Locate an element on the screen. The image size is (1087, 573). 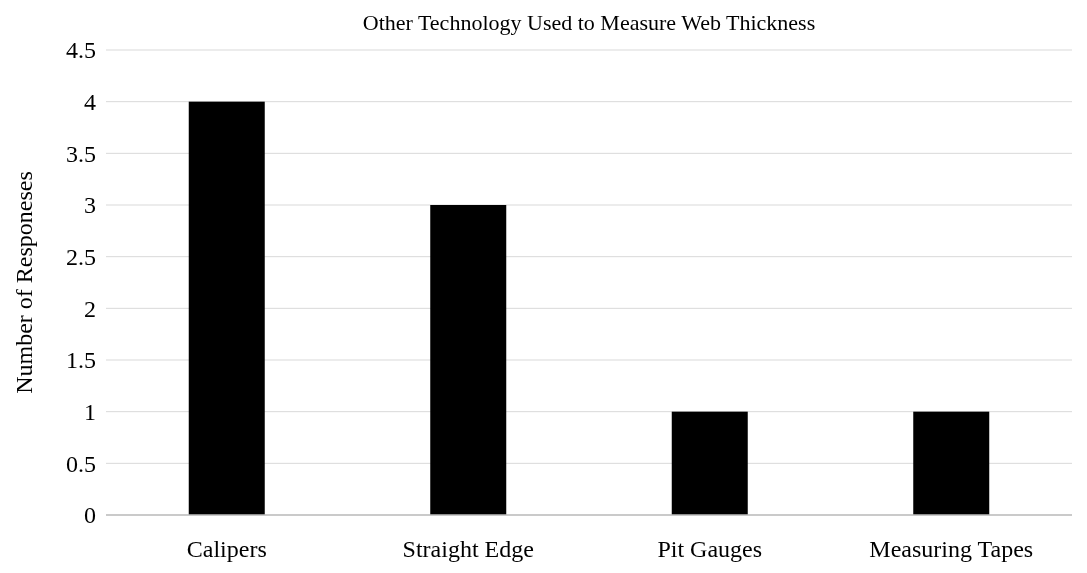
x-tick-label: Calipers is located at coordinates (226, 549).